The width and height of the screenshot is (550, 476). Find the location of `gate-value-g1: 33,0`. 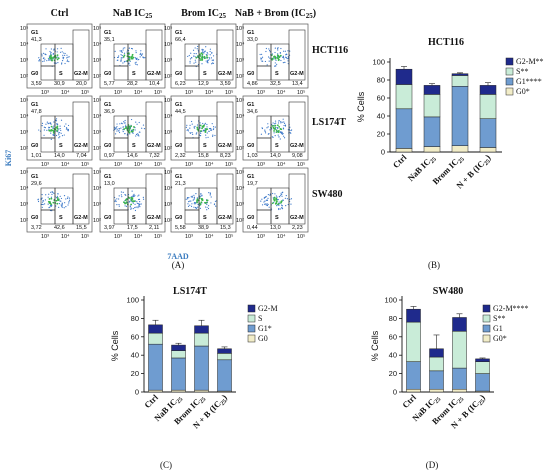

gate-value-g1: 33,0 is located at coordinates (252, 40).